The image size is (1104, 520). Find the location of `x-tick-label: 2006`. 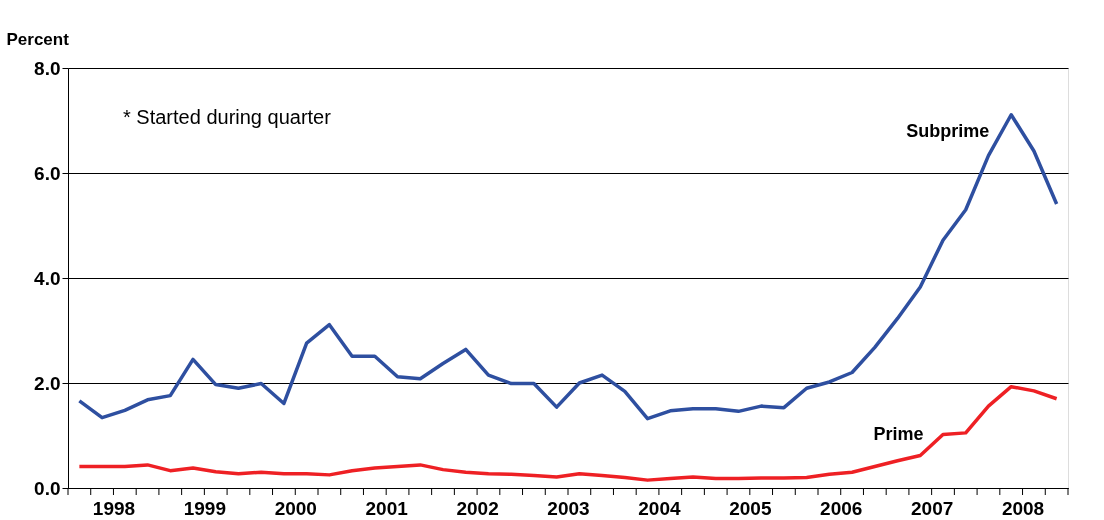

x-tick-label: 2006 is located at coordinates (841, 508).